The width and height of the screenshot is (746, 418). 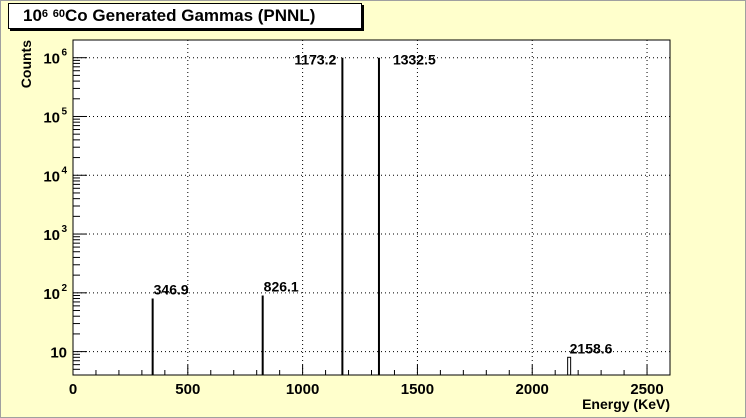 What do you see at coordinates (417, 389) in the screenshot?
I see `x-tick-label: 1500` at bounding box center [417, 389].